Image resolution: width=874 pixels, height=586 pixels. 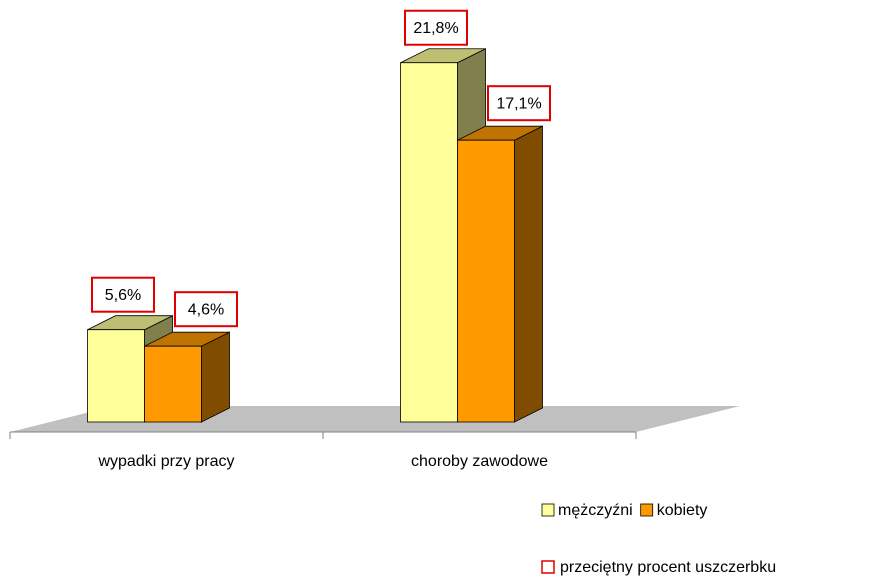 I want to click on value-label: 5,6%, so click(x=123, y=295).